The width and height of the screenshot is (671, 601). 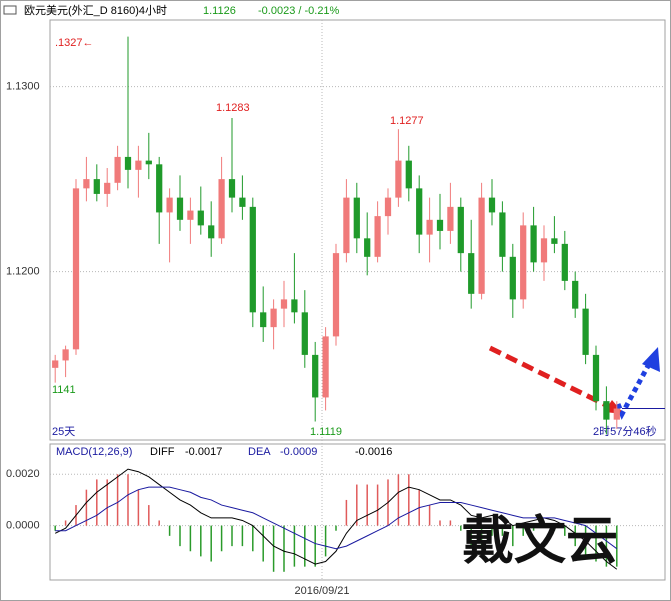 I want to click on arrowhead, so click(x=651, y=359).